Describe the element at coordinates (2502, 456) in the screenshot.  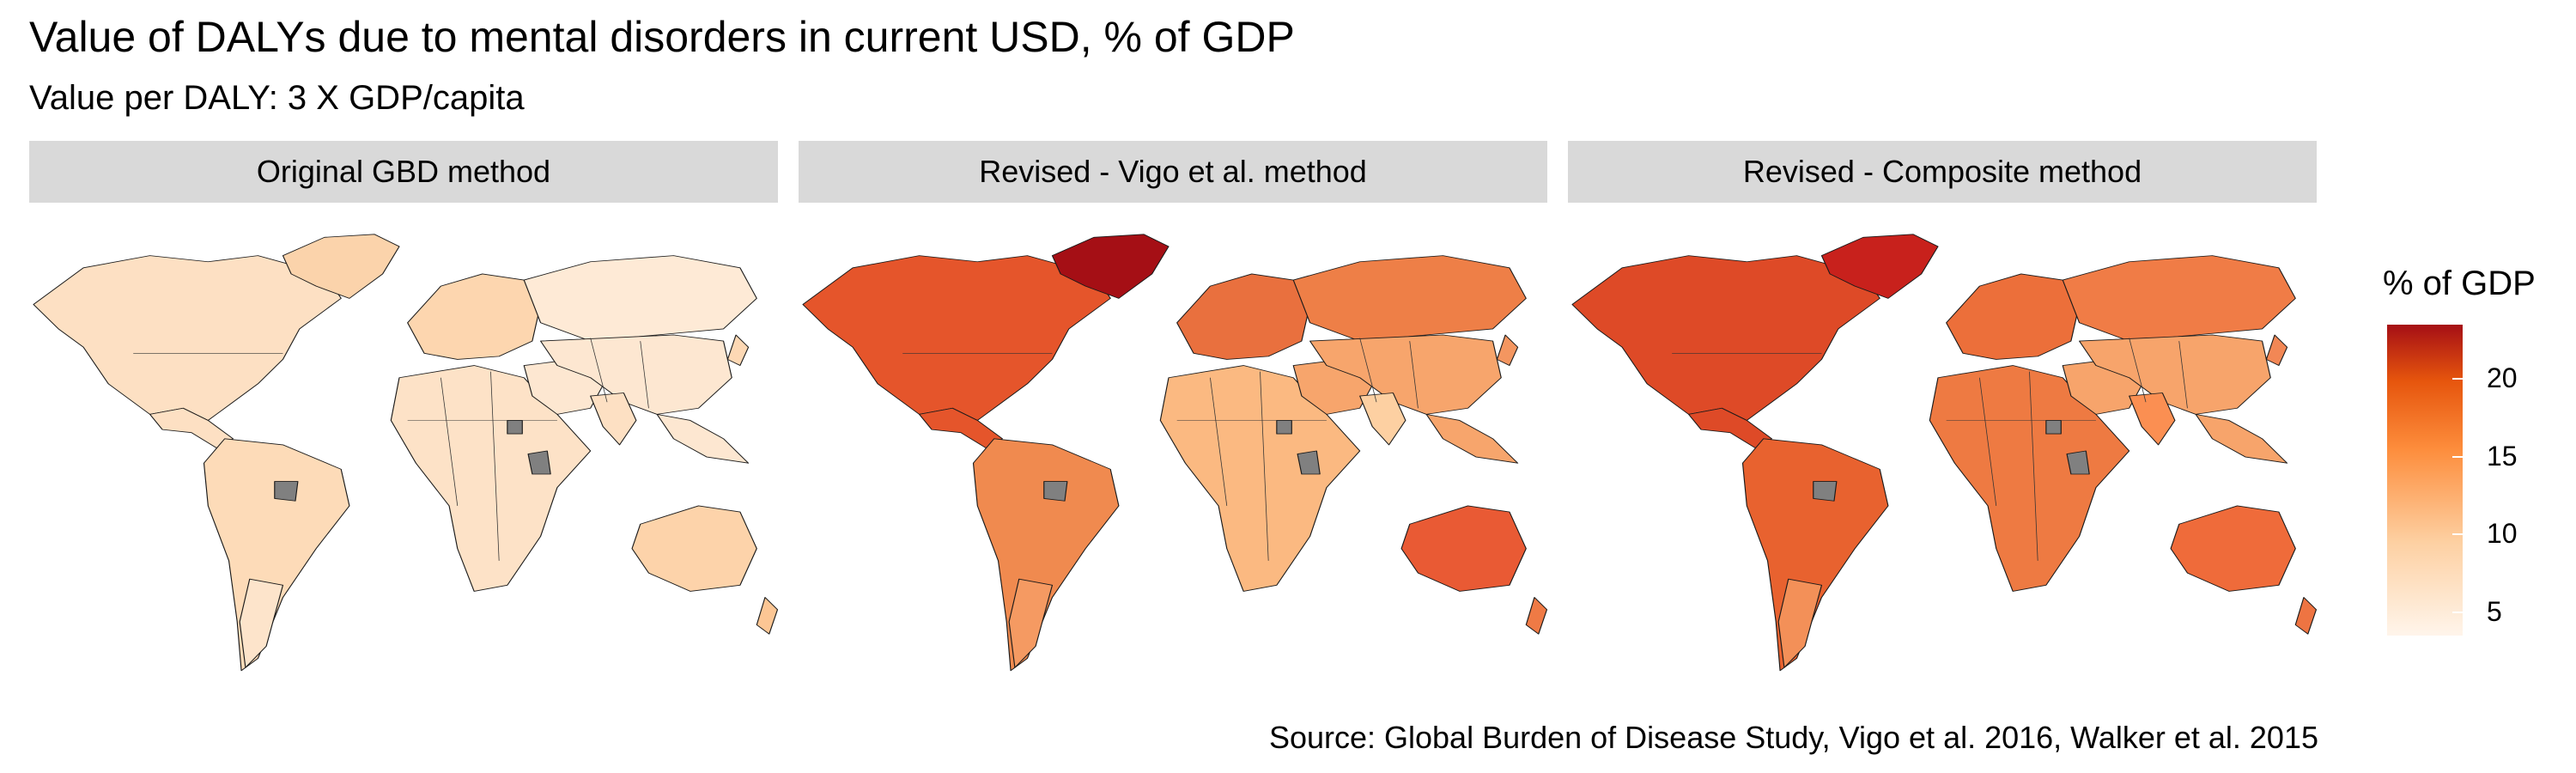
I see `legend-tick-label: 15` at that location.